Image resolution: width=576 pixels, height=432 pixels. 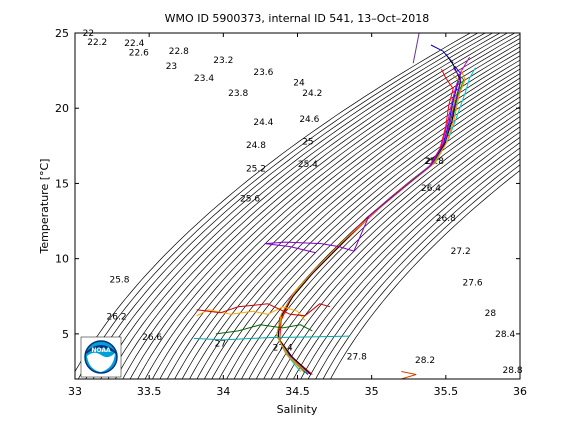 What do you see at coordinates (431, 189) in the screenshot?
I see `sigma-label: 26.4` at bounding box center [431, 189].